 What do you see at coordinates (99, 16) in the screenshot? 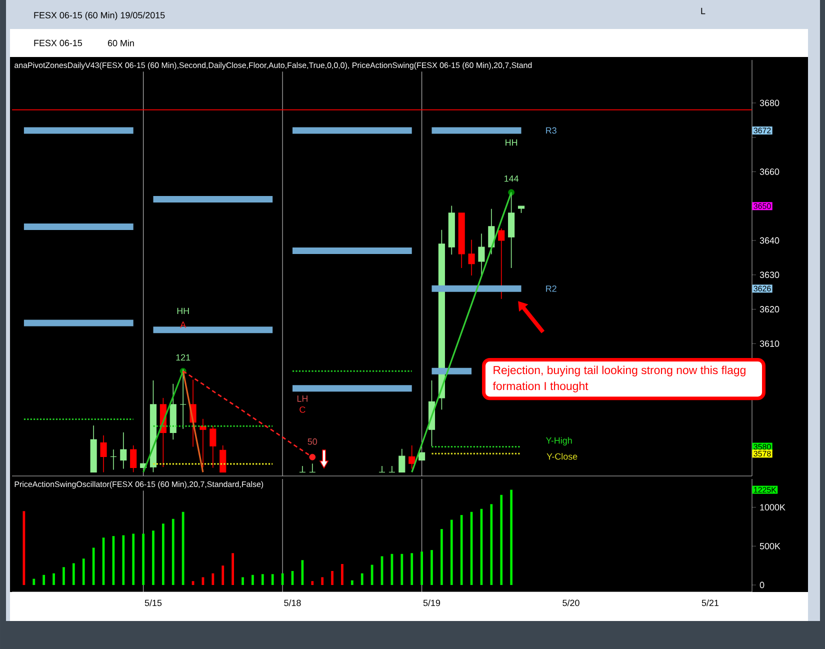
I see `text: FESX 06-15 (60 Min) 19/05/2015` at bounding box center [99, 16].